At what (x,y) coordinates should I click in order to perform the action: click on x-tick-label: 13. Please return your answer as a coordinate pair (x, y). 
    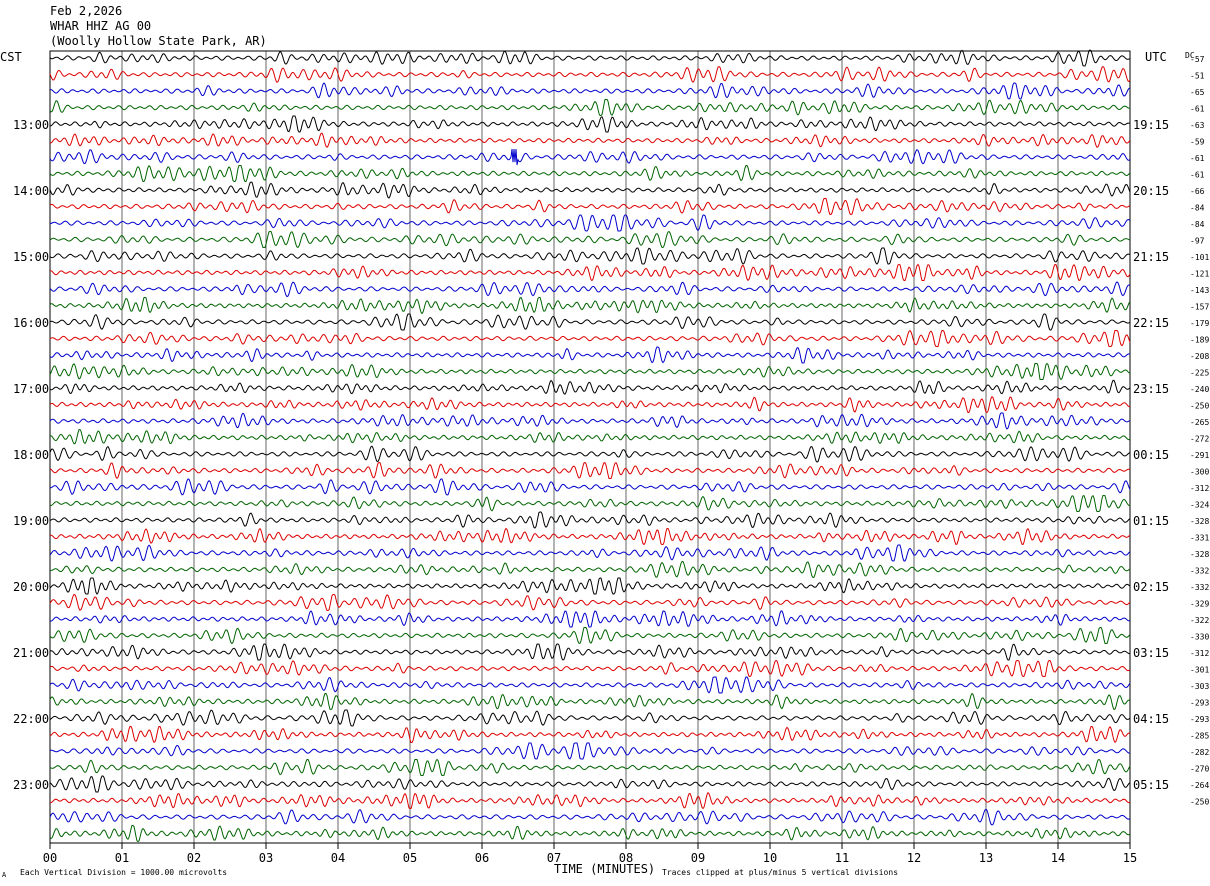
    Looking at the image, I should click on (986, 858).